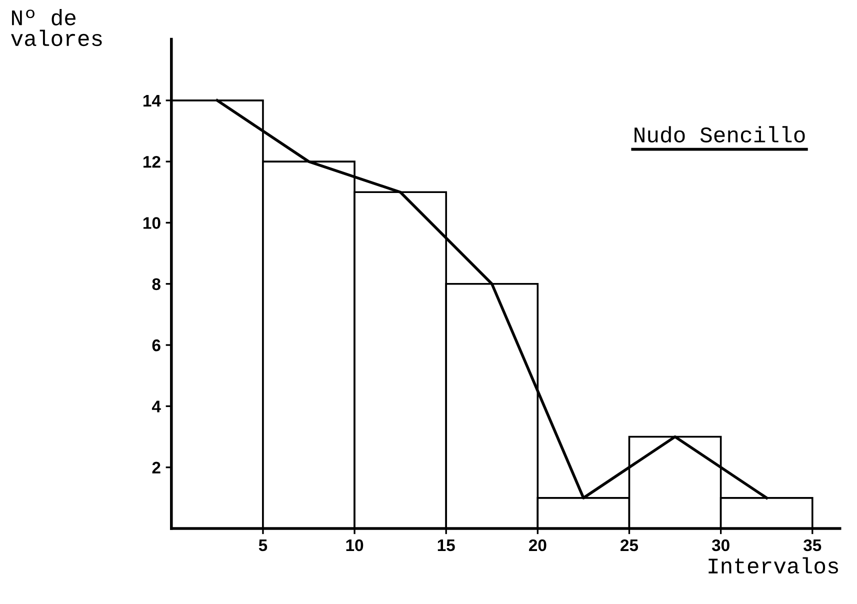 Image resolution: width=857 pixels, height=604 pixels. What do you see at coordinates (56, 27) in the screenshot?
I see `y-axis-title: Nº de valores` at bounding box center [56, 27].